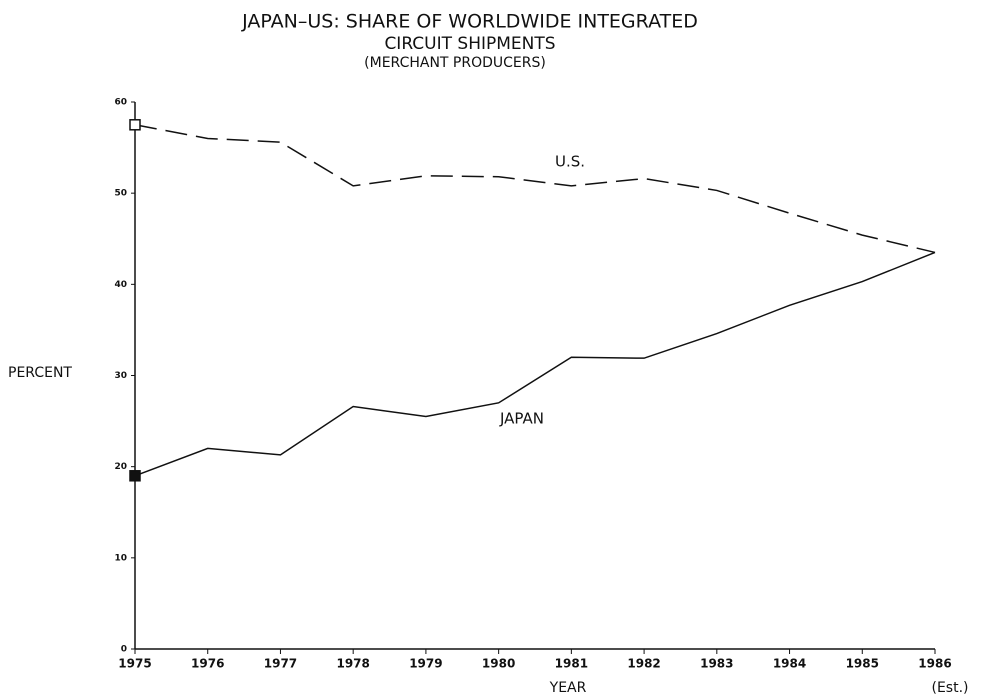 This screenshot has width=990, height=696. I want to click on x-tick-label: 1976, so click(207, 664).